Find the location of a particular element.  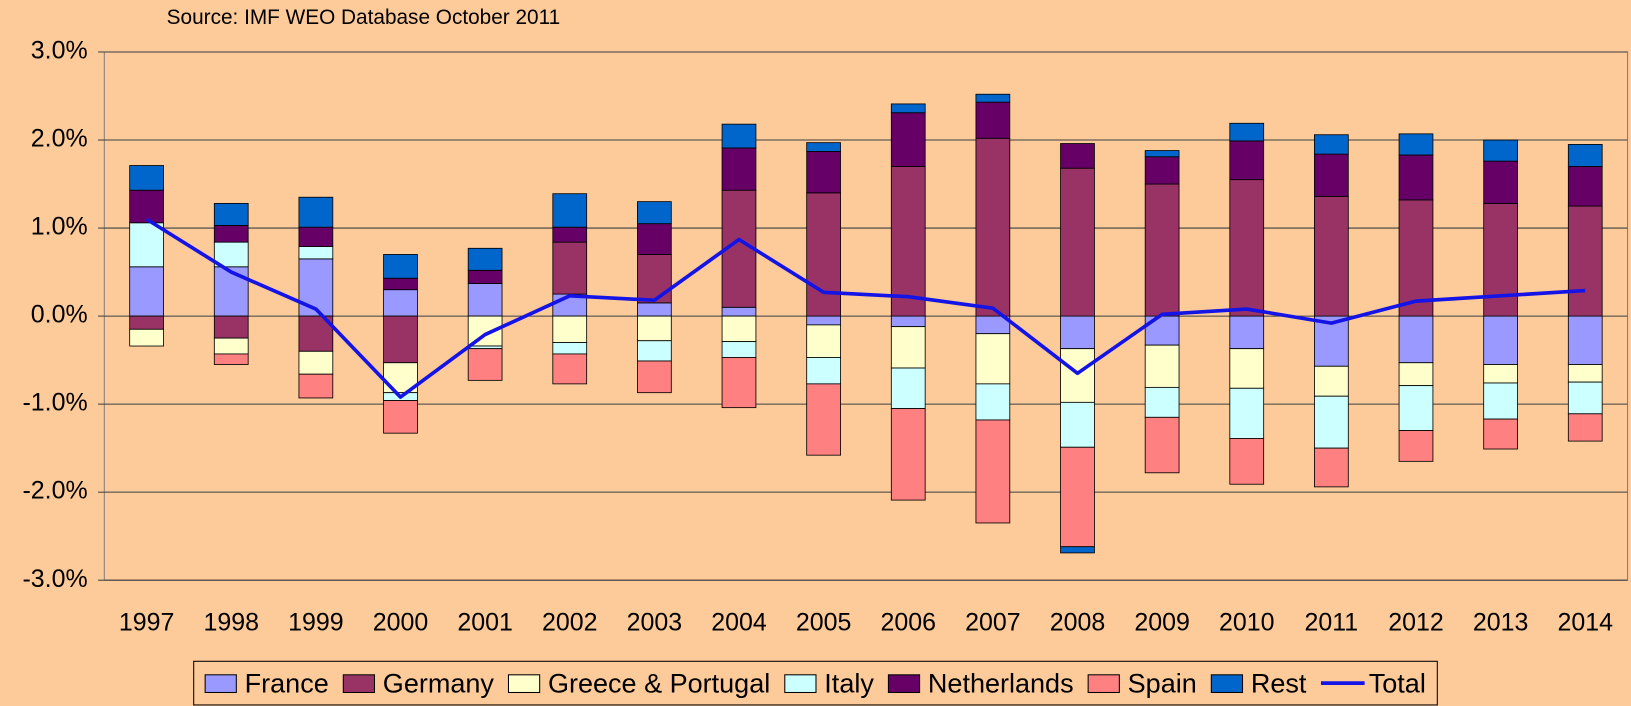

x-tick-label: 1998 is located at coordinates (230, 622).